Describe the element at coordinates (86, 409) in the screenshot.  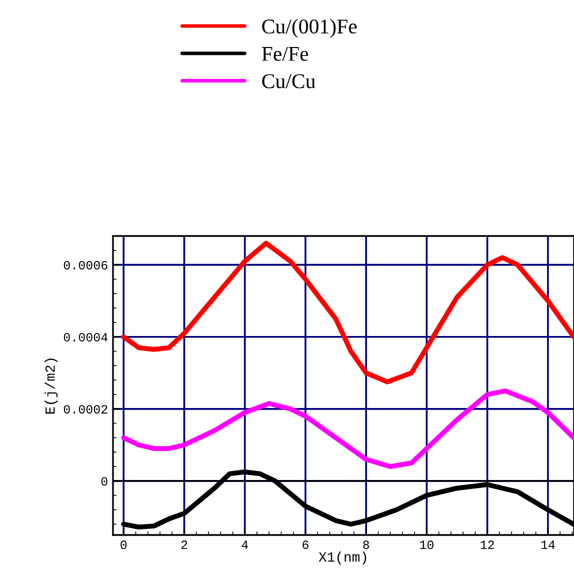
I see `y-tick-label: 0.0002` at that location.